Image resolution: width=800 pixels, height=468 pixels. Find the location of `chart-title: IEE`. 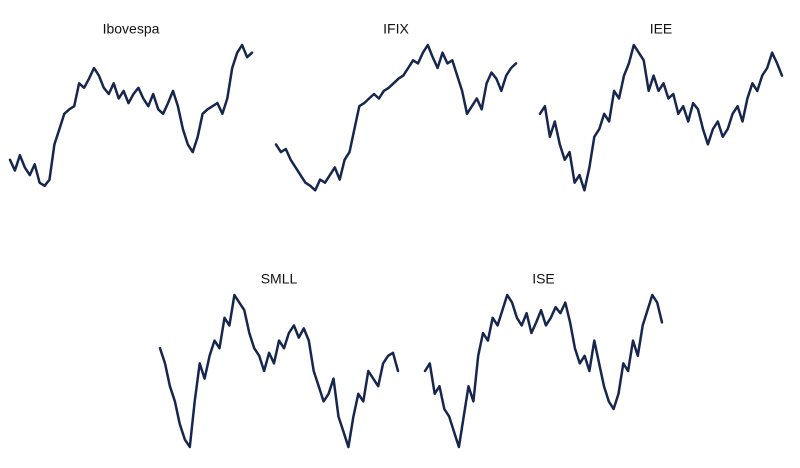

chart-title: IEE is located at coordinates (661, 29).